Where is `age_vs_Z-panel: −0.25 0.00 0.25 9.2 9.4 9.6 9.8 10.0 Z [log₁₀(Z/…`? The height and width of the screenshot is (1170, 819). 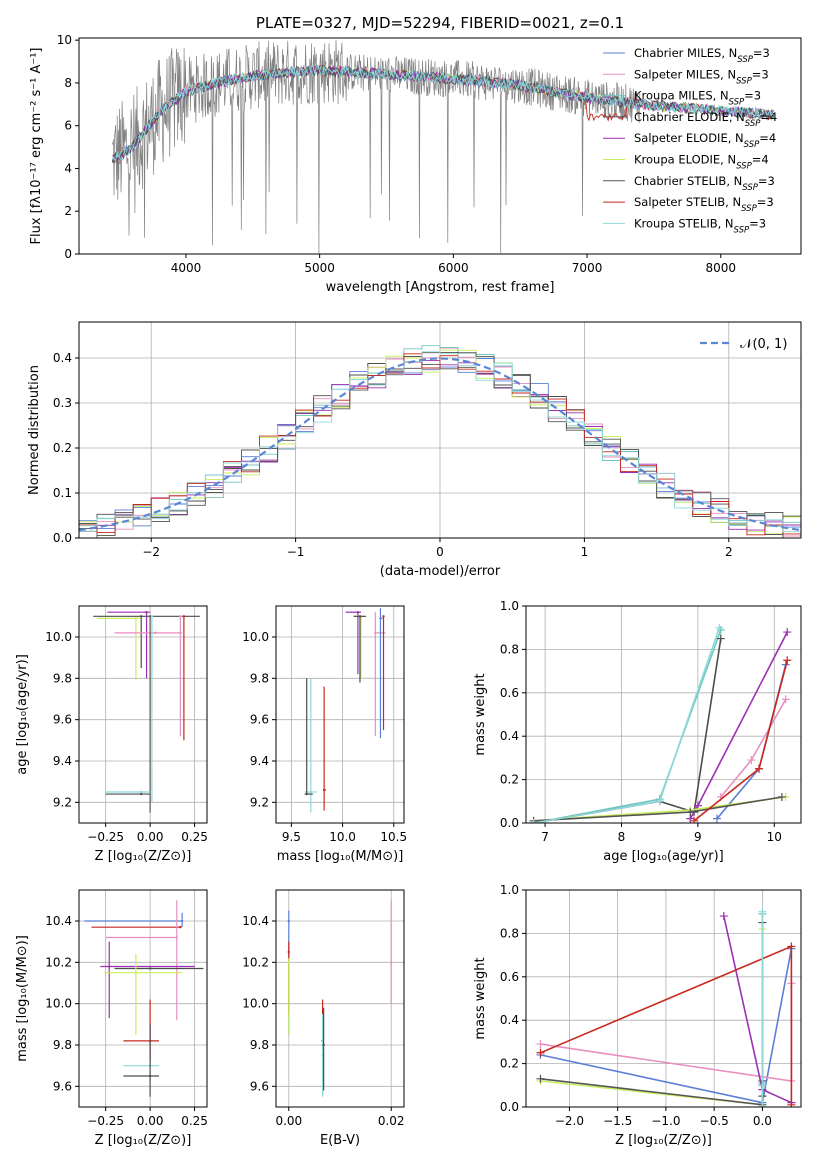 age_vs_Z-panel: −0.25 0.00 0.25 9.2 9.4 9.6 9.8 10.0 Z [log₁₀(Z/… is located at coordinates (111, 734).